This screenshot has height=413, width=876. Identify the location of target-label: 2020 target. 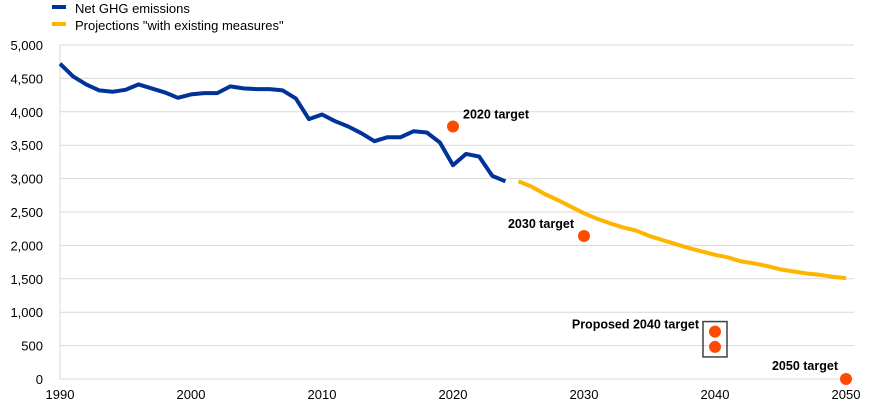
(496, 114).